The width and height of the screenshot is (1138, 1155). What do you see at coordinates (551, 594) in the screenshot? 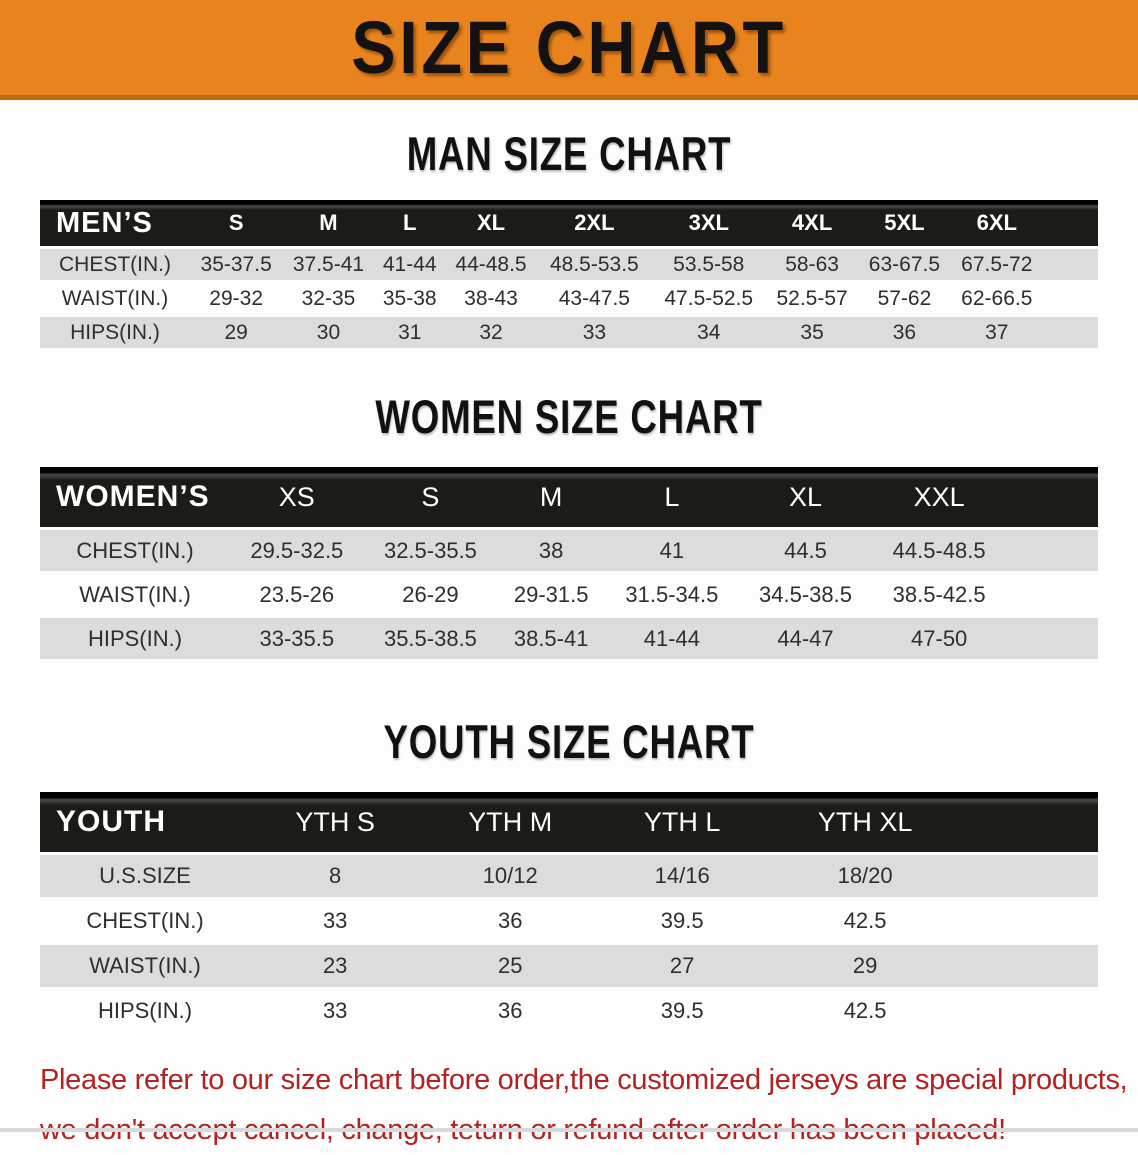
I see `size-value: 29-31.5` at bounding box center [551, 594].